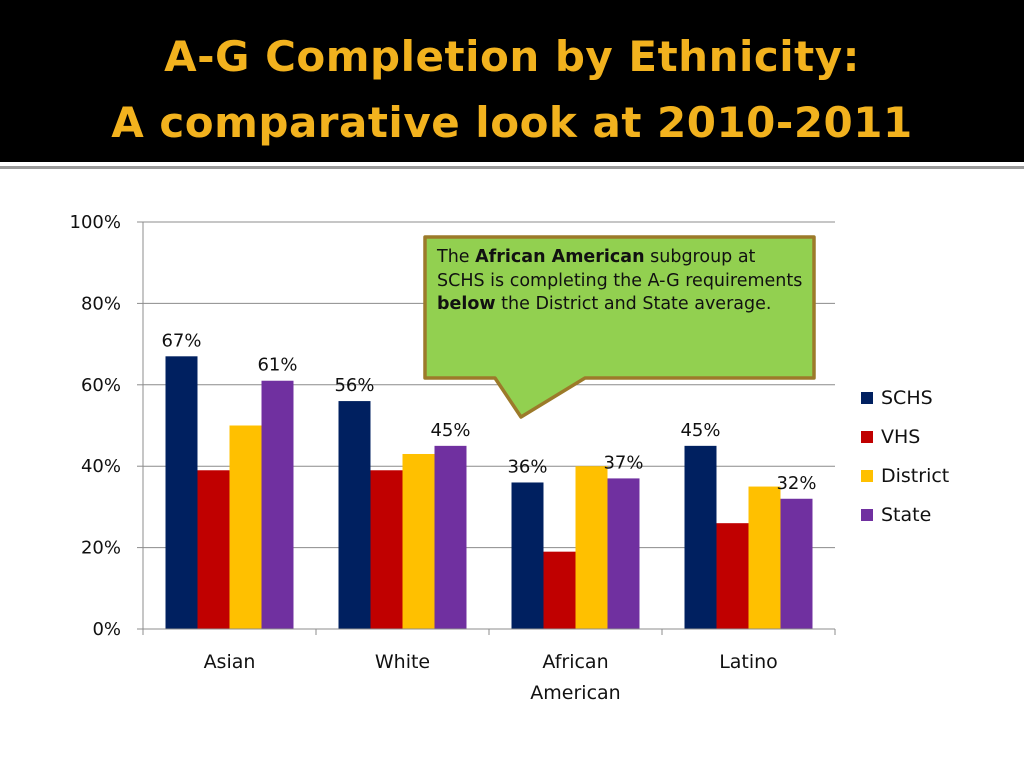  Describe the element at coordinates (867, 437) in the screenshot. I see `legend-swatch-vhs` at that location.